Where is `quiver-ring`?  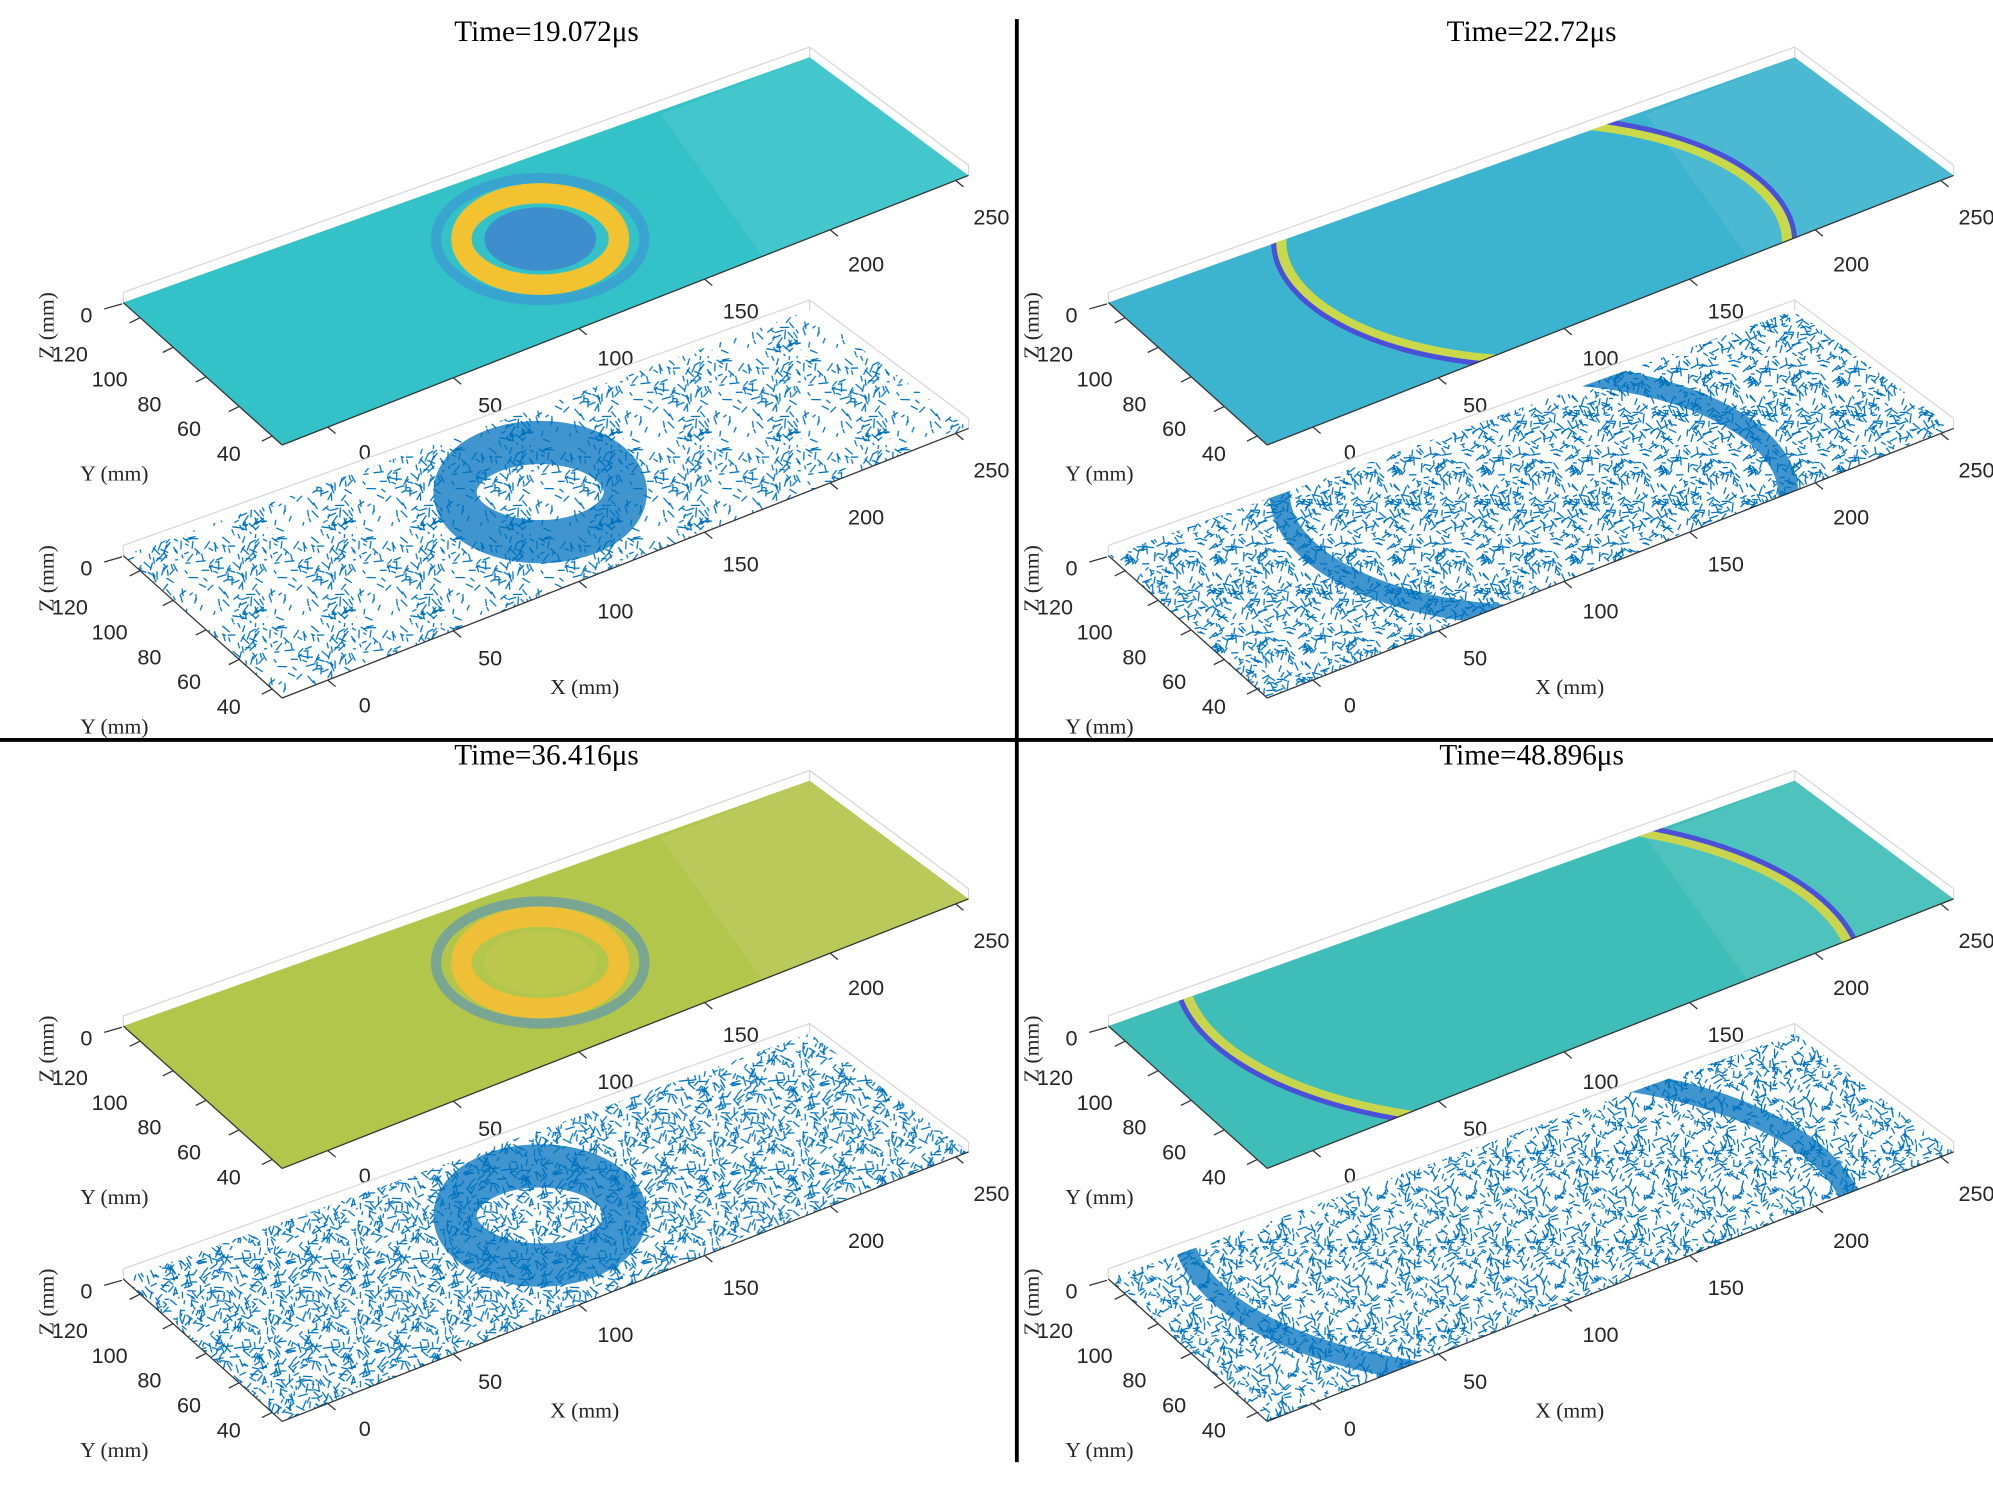
quiver-ring is located at coordinates (540, 492).